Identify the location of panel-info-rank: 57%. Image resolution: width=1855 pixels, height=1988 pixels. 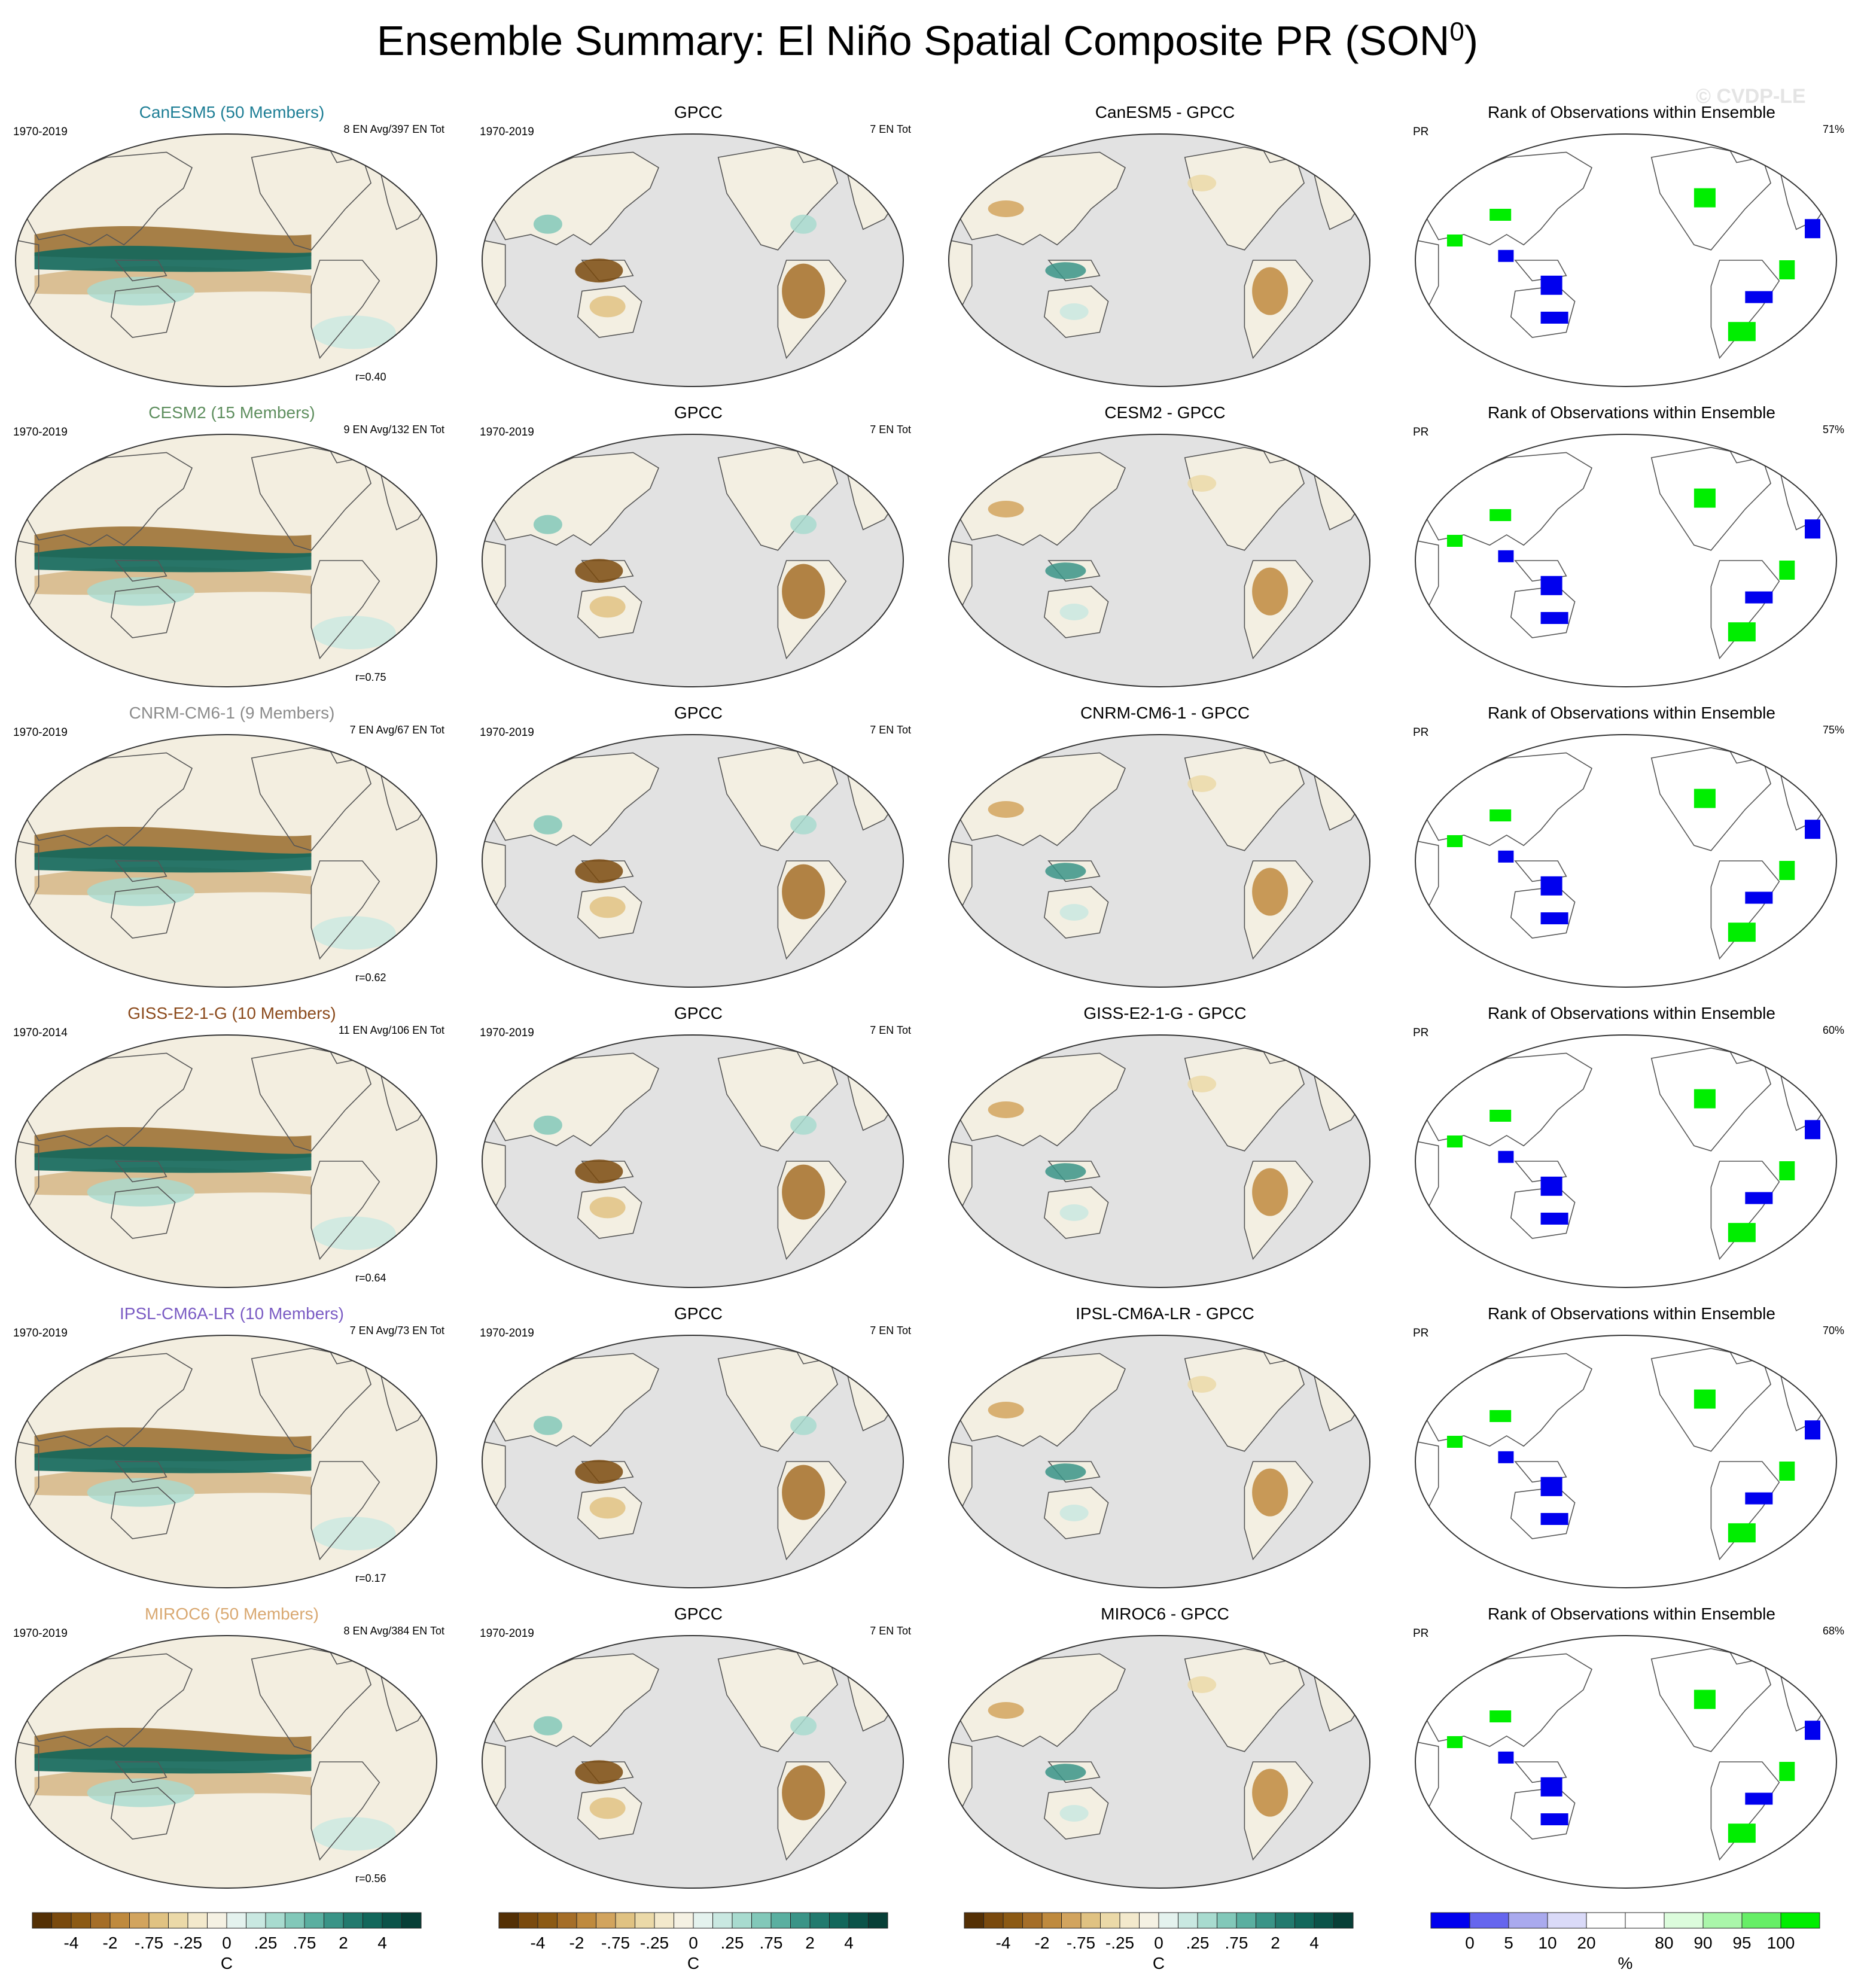
(1833, 430).